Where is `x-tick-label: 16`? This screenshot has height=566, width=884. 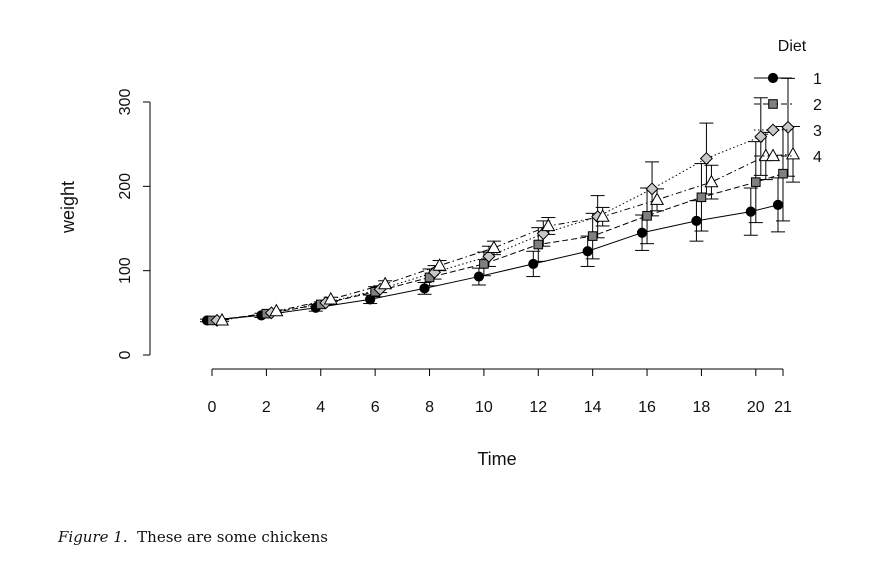 x-tick-label: 16 is located at coordinates (647, 407).